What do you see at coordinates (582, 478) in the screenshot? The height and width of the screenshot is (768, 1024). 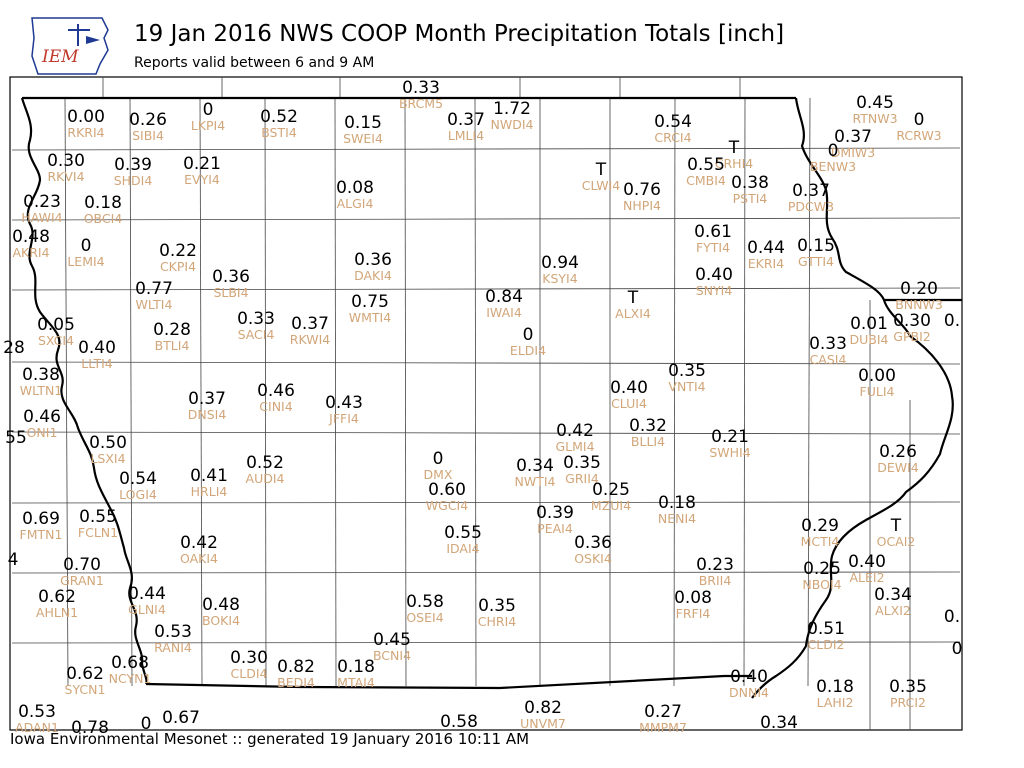 I see `station-id: GRII4` at bounding box center [582, 478].